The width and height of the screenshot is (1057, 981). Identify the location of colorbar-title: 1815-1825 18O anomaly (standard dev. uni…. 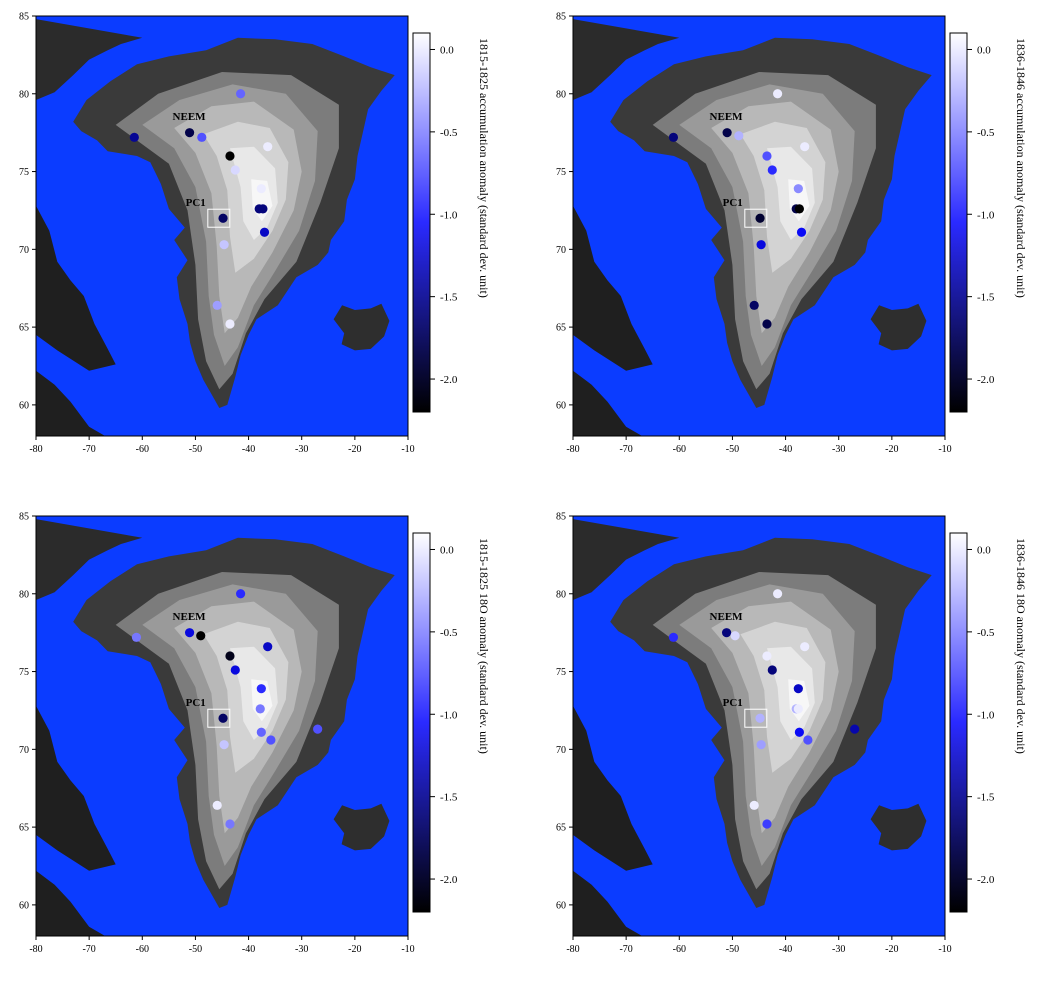
(484, 646).